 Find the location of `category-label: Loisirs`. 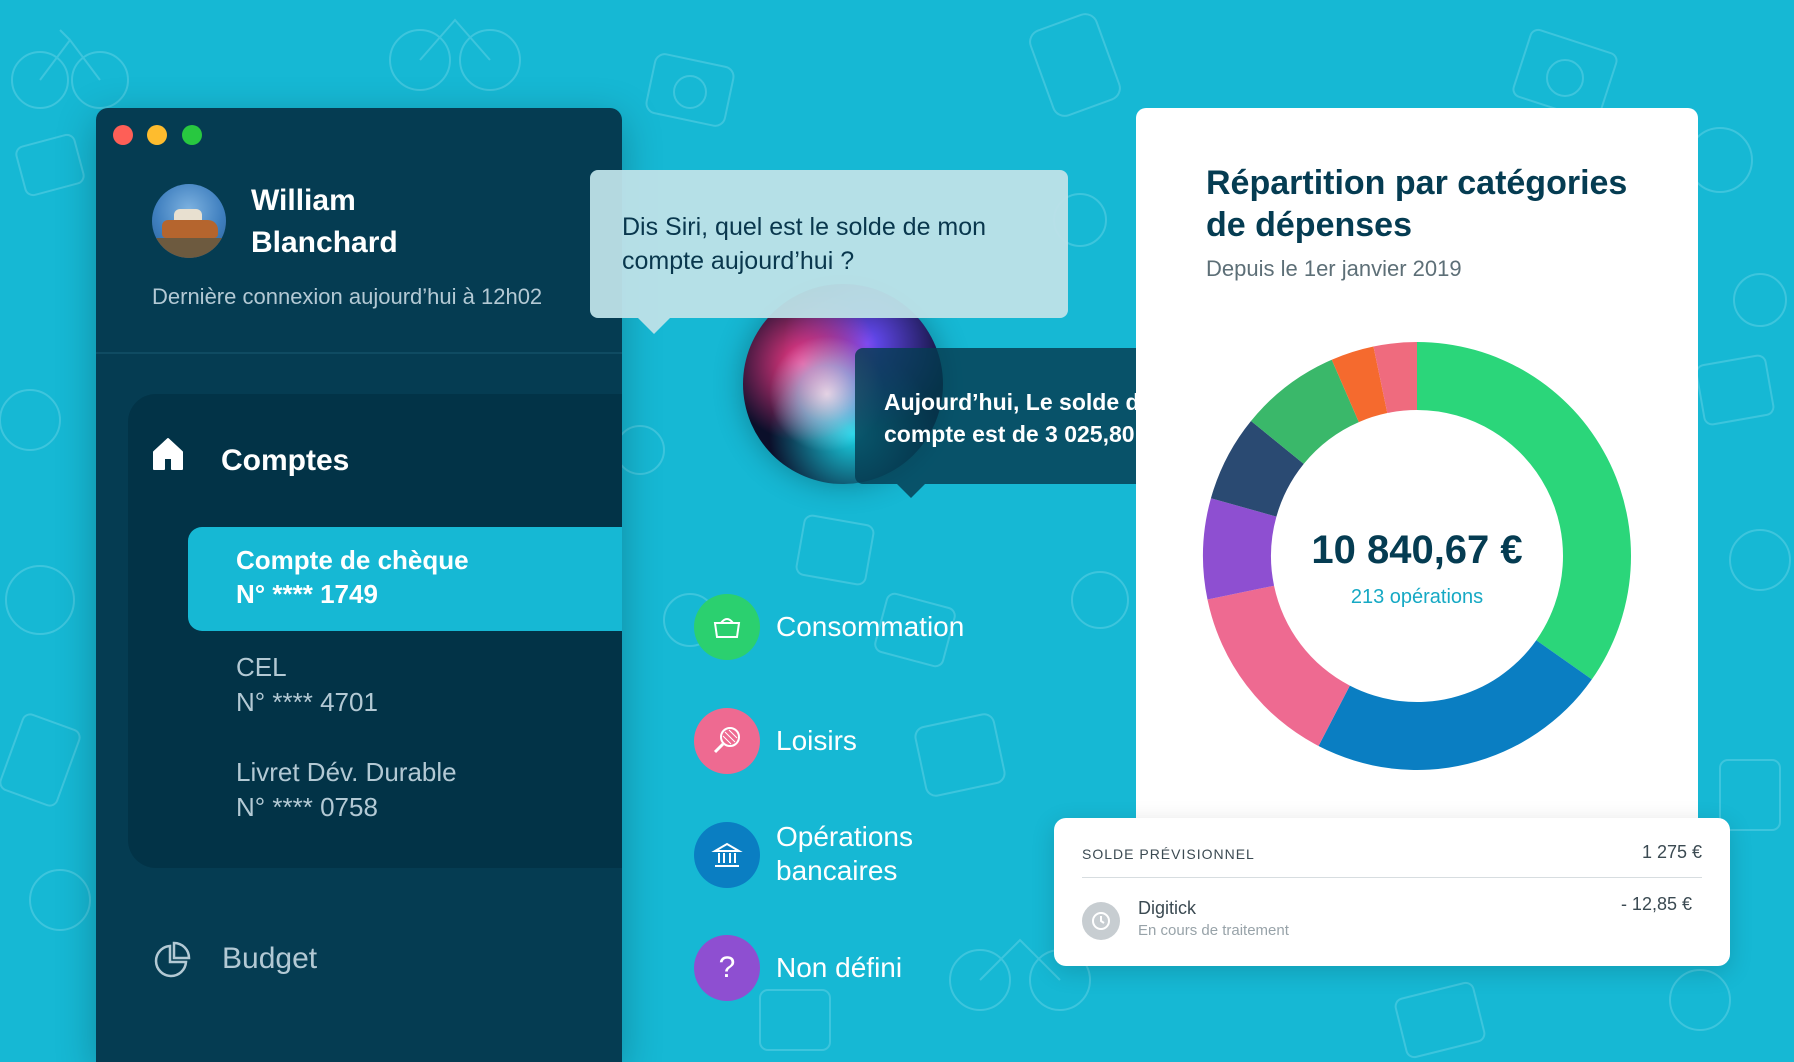

category-label: Loisirs is located at coordinates (816, 740).